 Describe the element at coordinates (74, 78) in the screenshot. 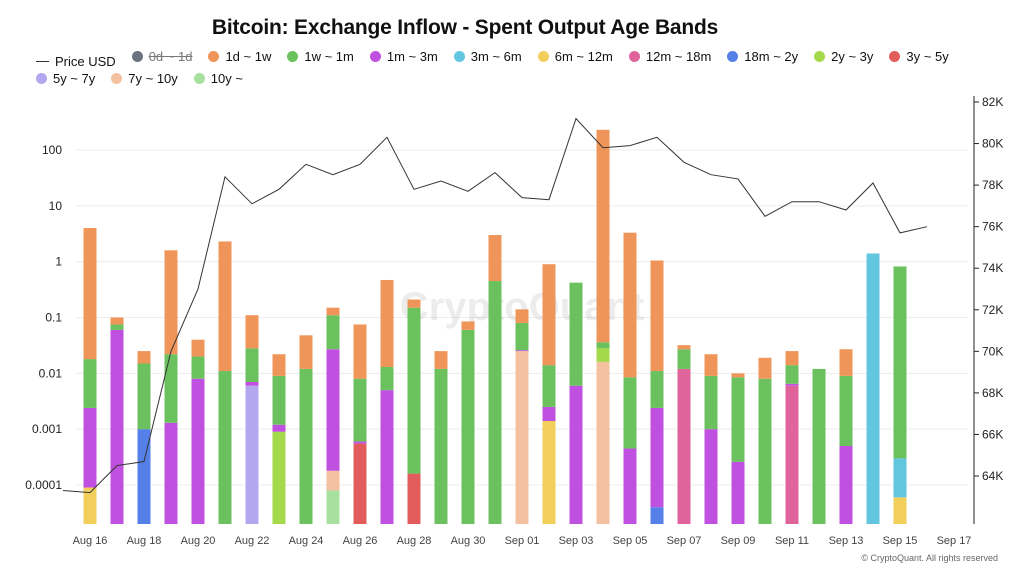

I see `legend-label: 5y ~ 7y` at that location.